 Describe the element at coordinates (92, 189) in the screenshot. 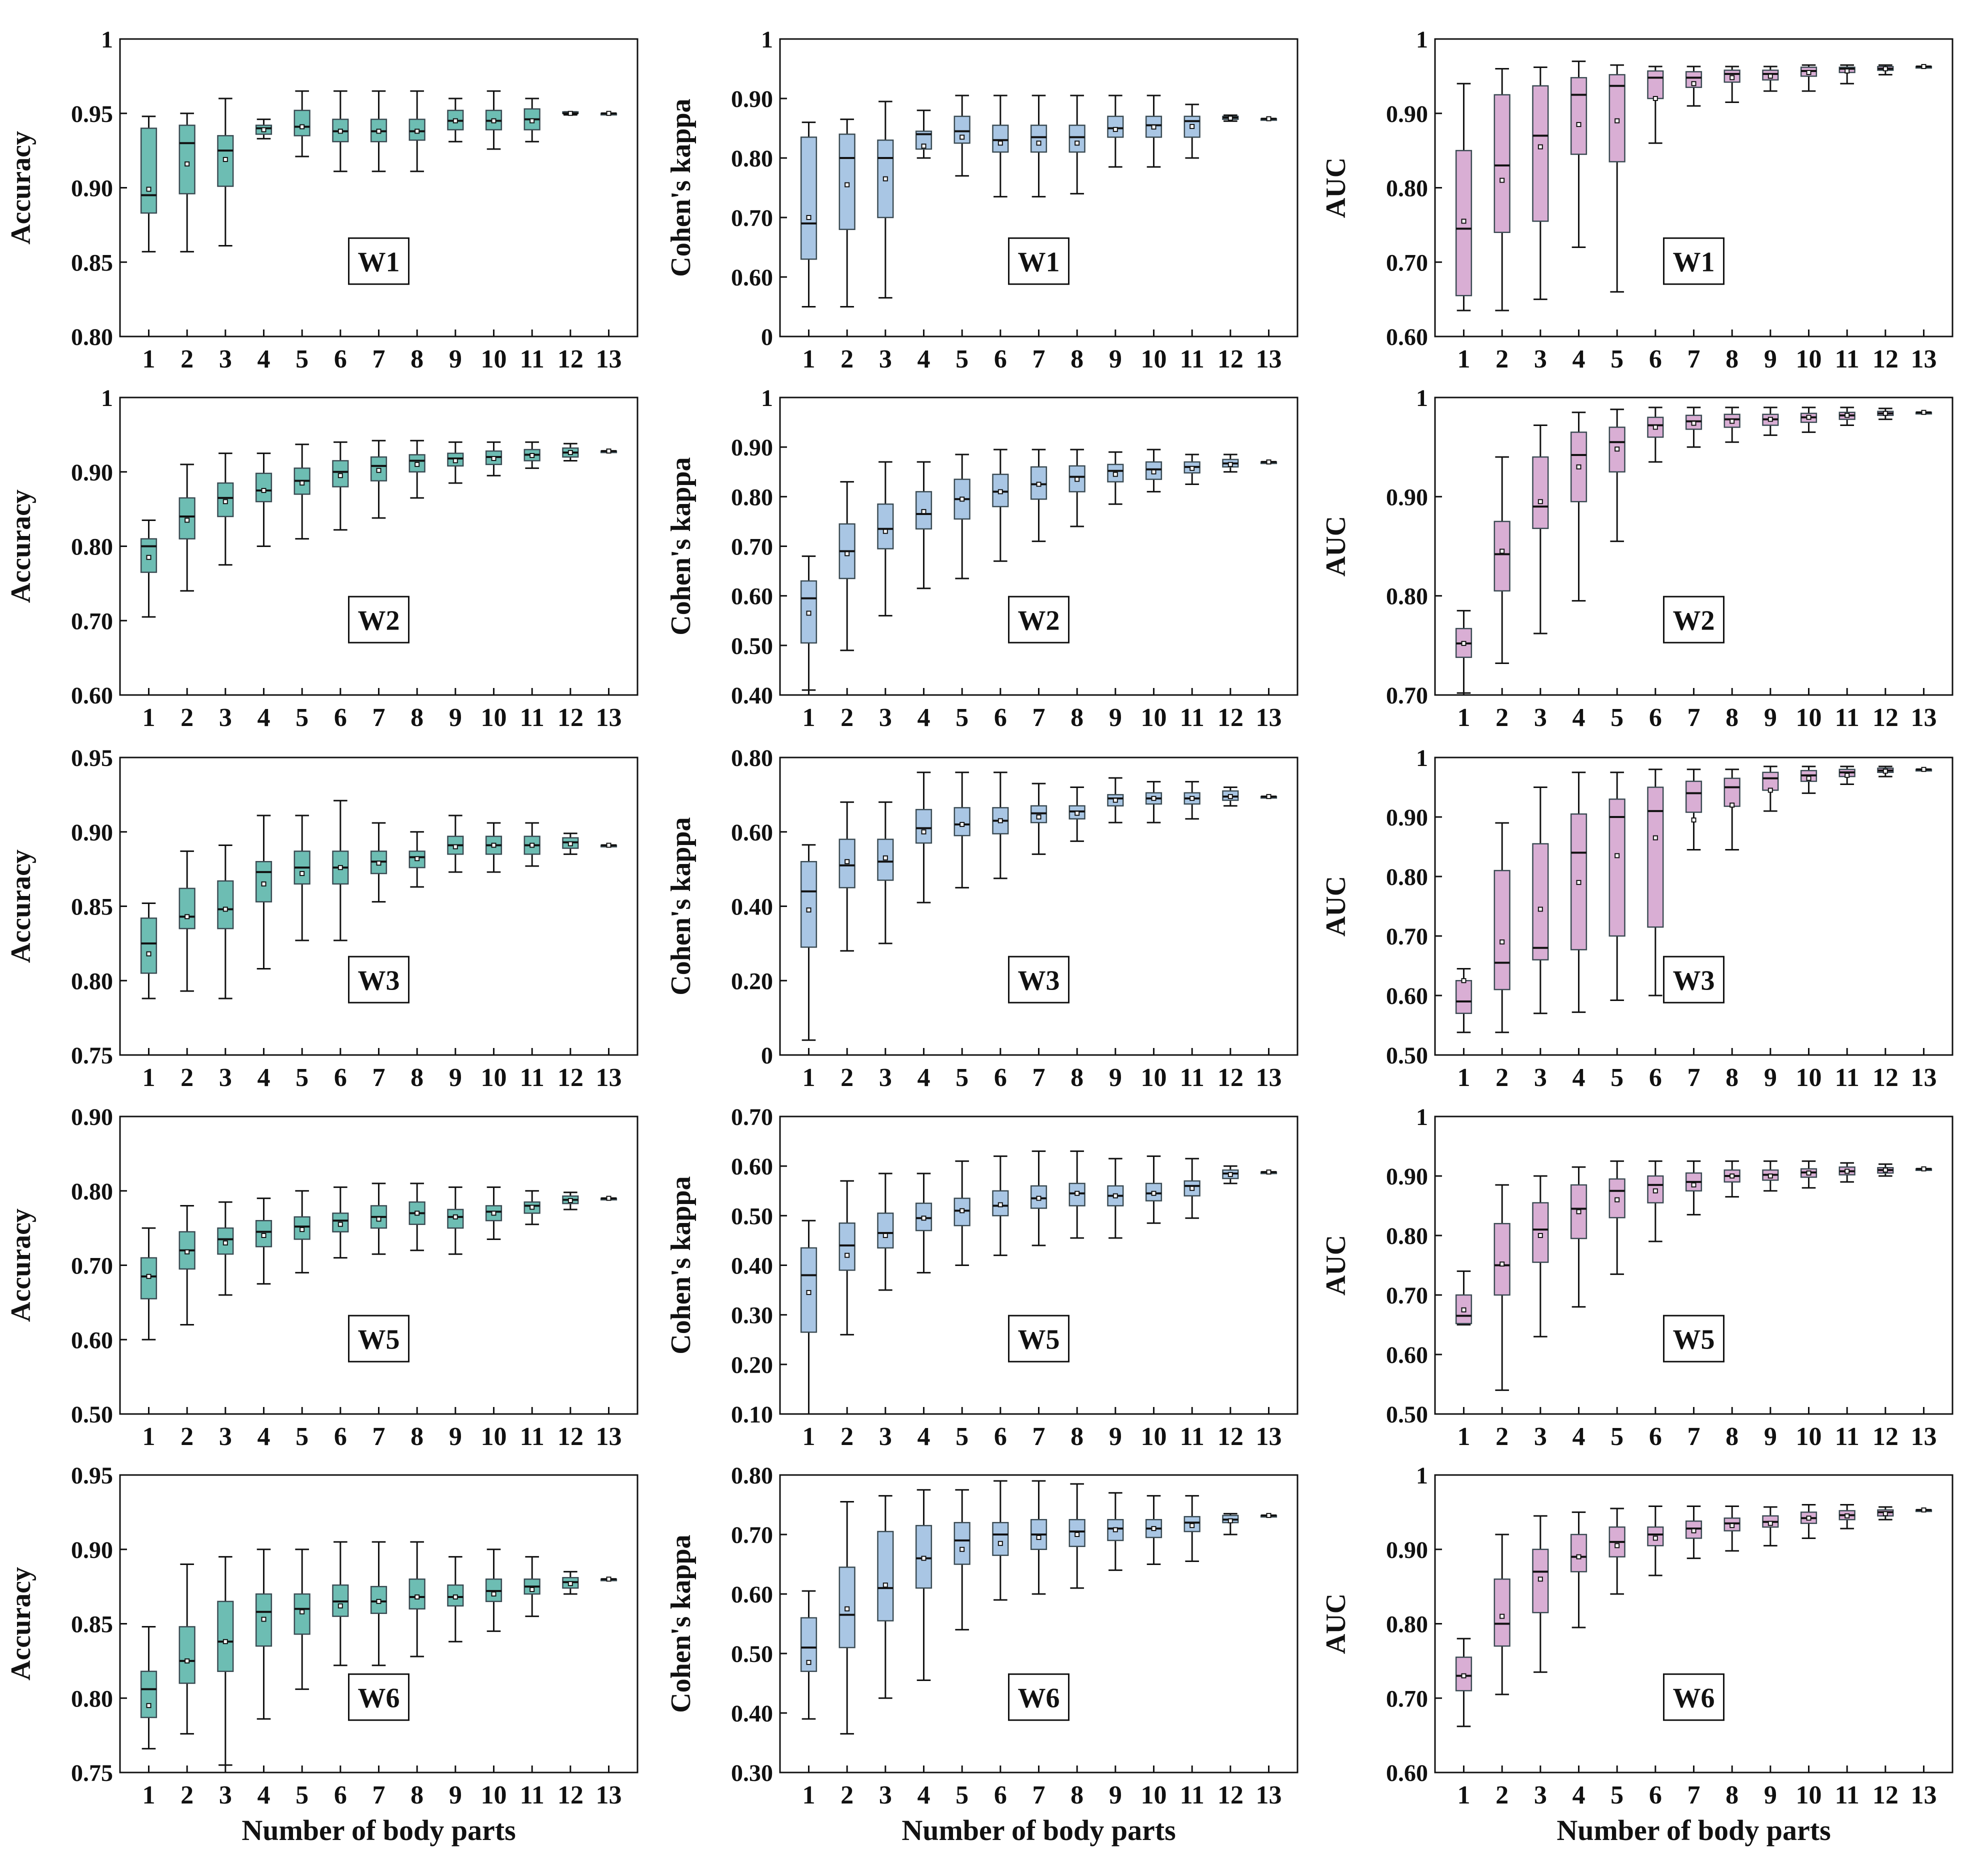

I see `y-tick-label: 0.90` at that location.